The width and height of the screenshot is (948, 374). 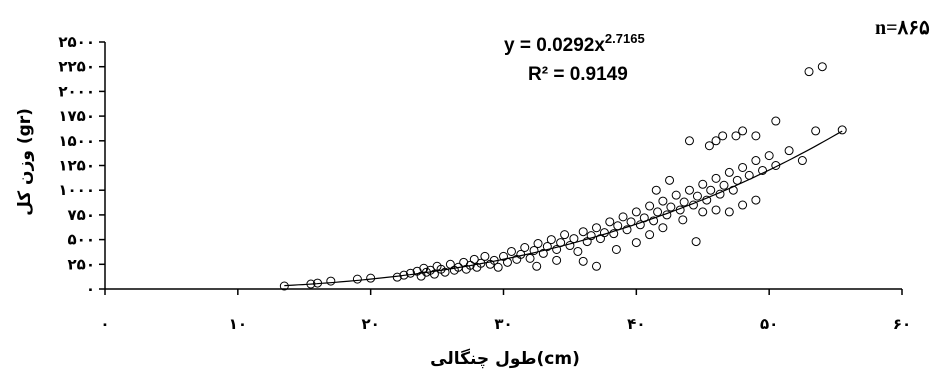 I want to click on y-tick-label: ۱۵۰۰, so click(x=76, y=141).